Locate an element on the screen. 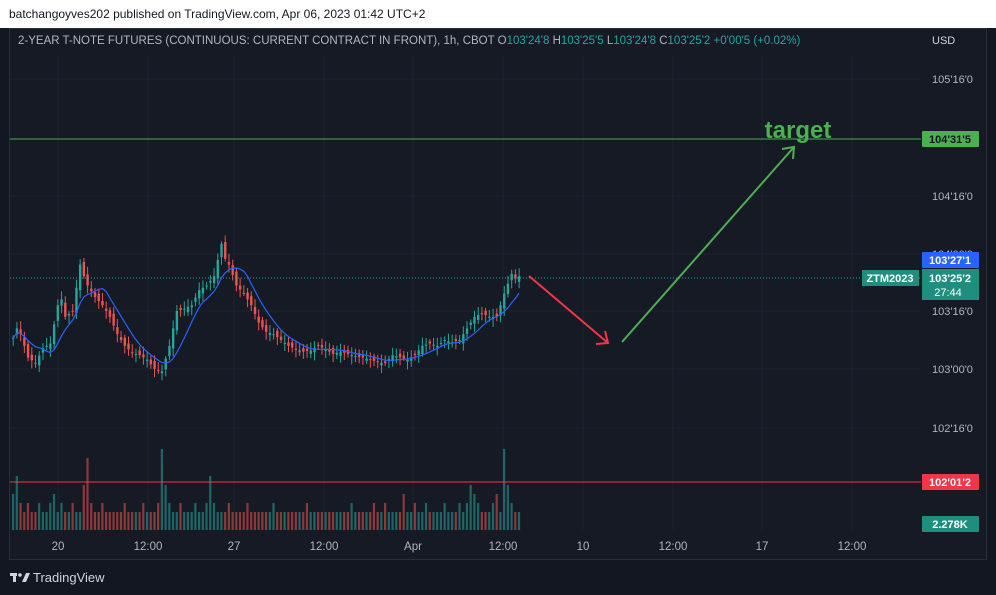  target-price-label-bg is located at coordinates (950, 139).